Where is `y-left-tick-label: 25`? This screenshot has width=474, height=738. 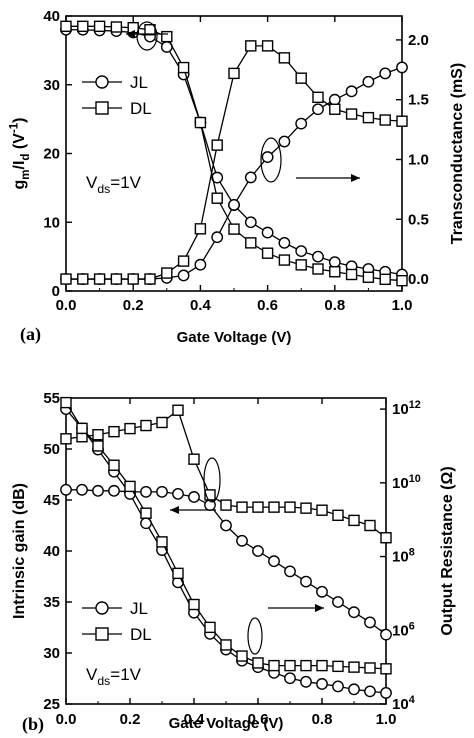
y-left-tick-label: 25 is located at coordinates (51, 704).